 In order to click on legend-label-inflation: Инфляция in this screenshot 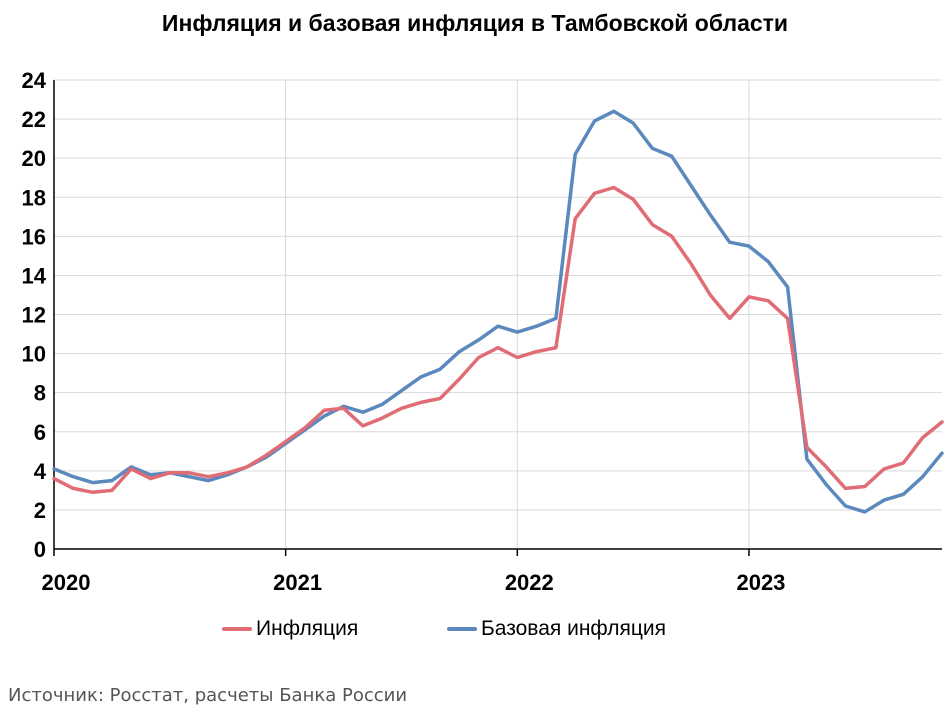, I will do `click(307, 628)`.